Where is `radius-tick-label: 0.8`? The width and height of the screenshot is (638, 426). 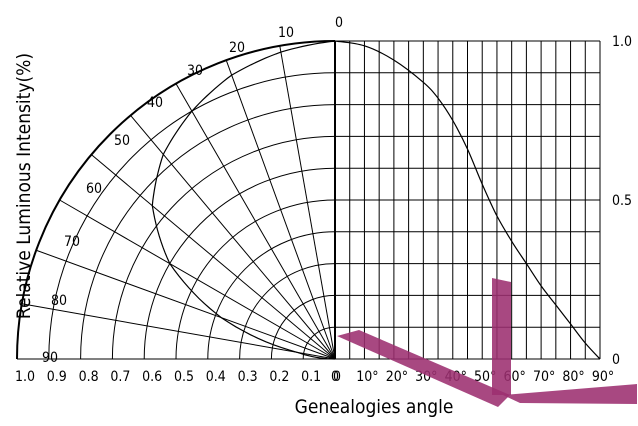 radius-tick-label: 0.8 is located at coordinates (89, 377).